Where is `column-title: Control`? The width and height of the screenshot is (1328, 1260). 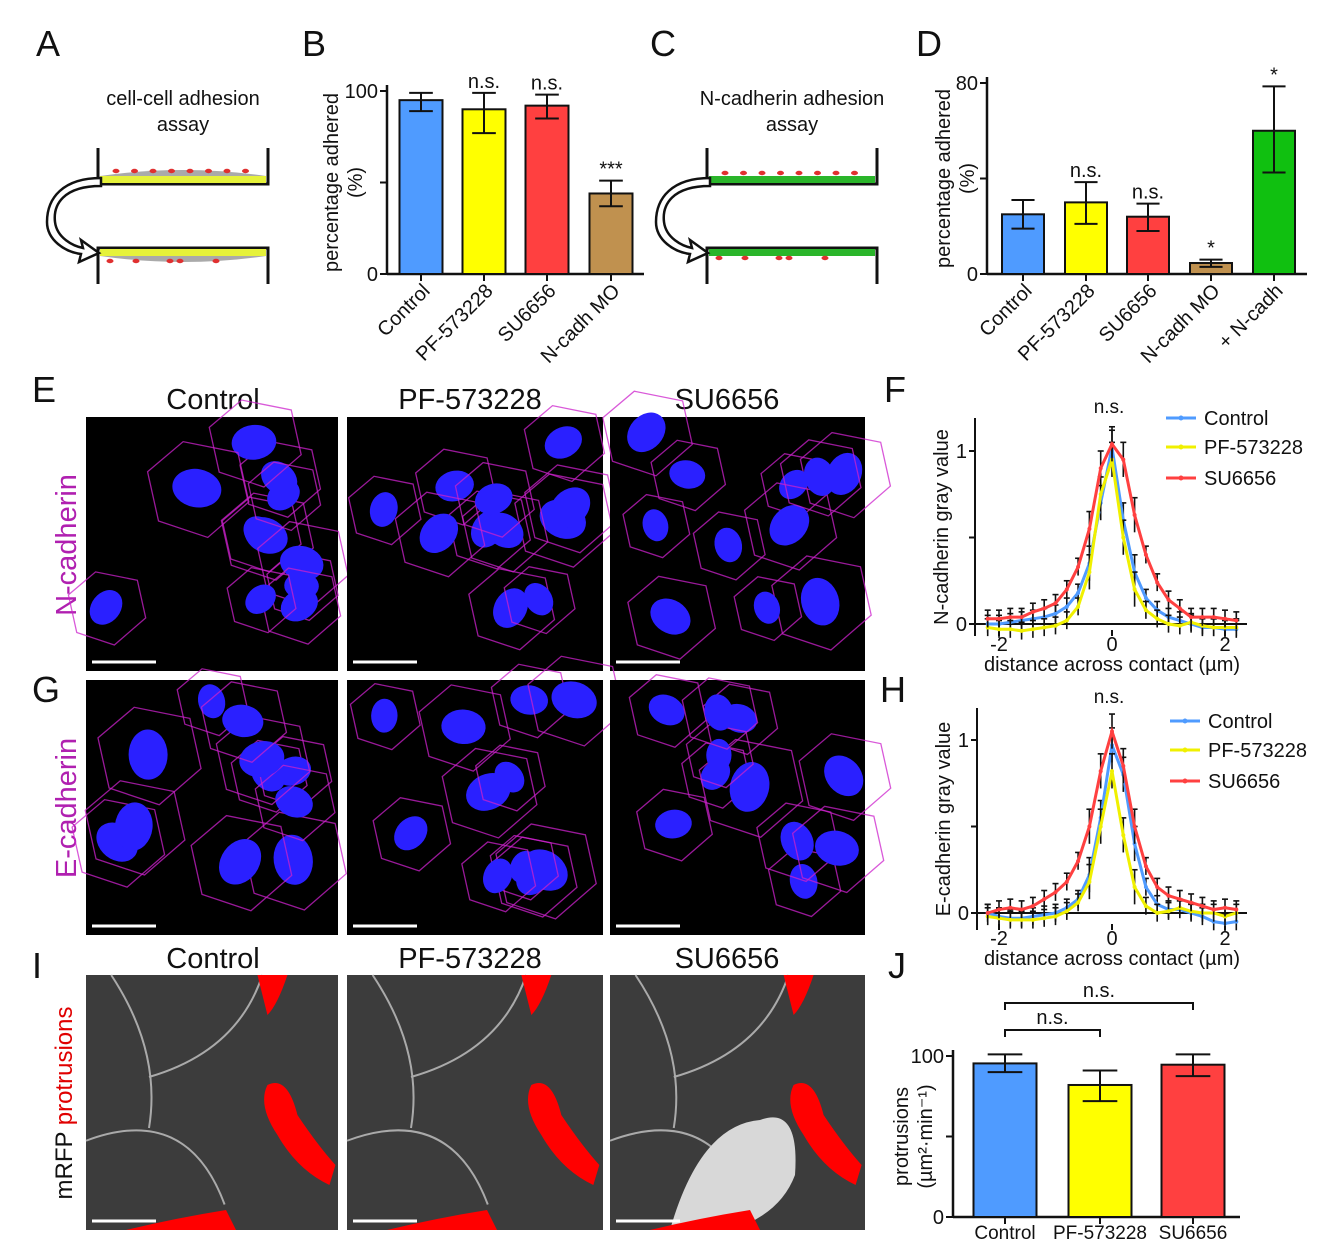
column-title: Control is located at coordinates (213, 400).